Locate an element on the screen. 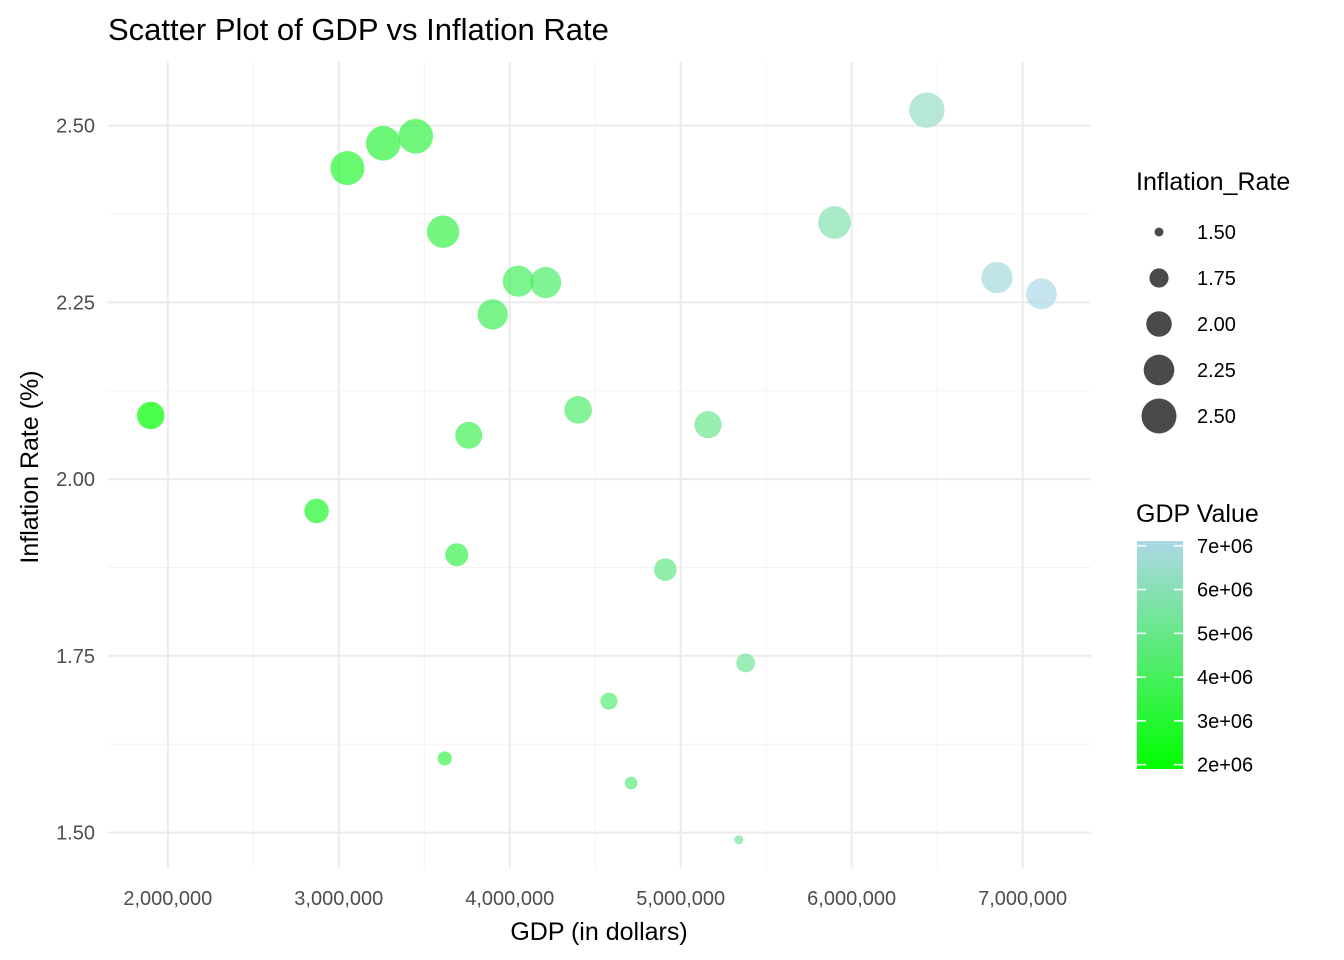  chart-title: Scatter Plot of GDP vs Inflation Rate is located at coordinates (358, 29).